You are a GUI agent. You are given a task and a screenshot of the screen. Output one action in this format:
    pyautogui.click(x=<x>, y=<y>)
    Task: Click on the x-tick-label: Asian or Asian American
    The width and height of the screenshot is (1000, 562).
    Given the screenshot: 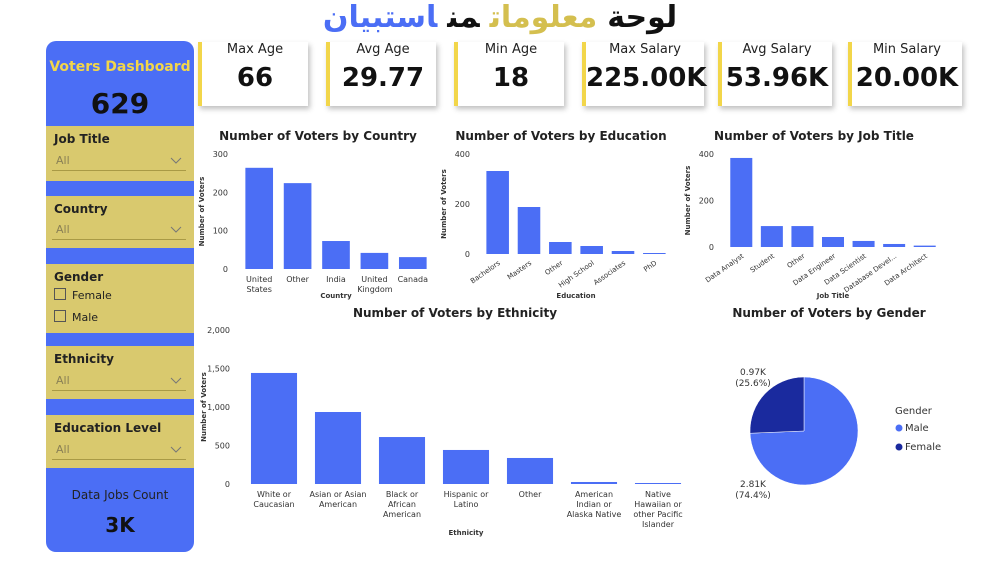 What is the action you would take?
    pyautogui.click(x=338, y=499)
    